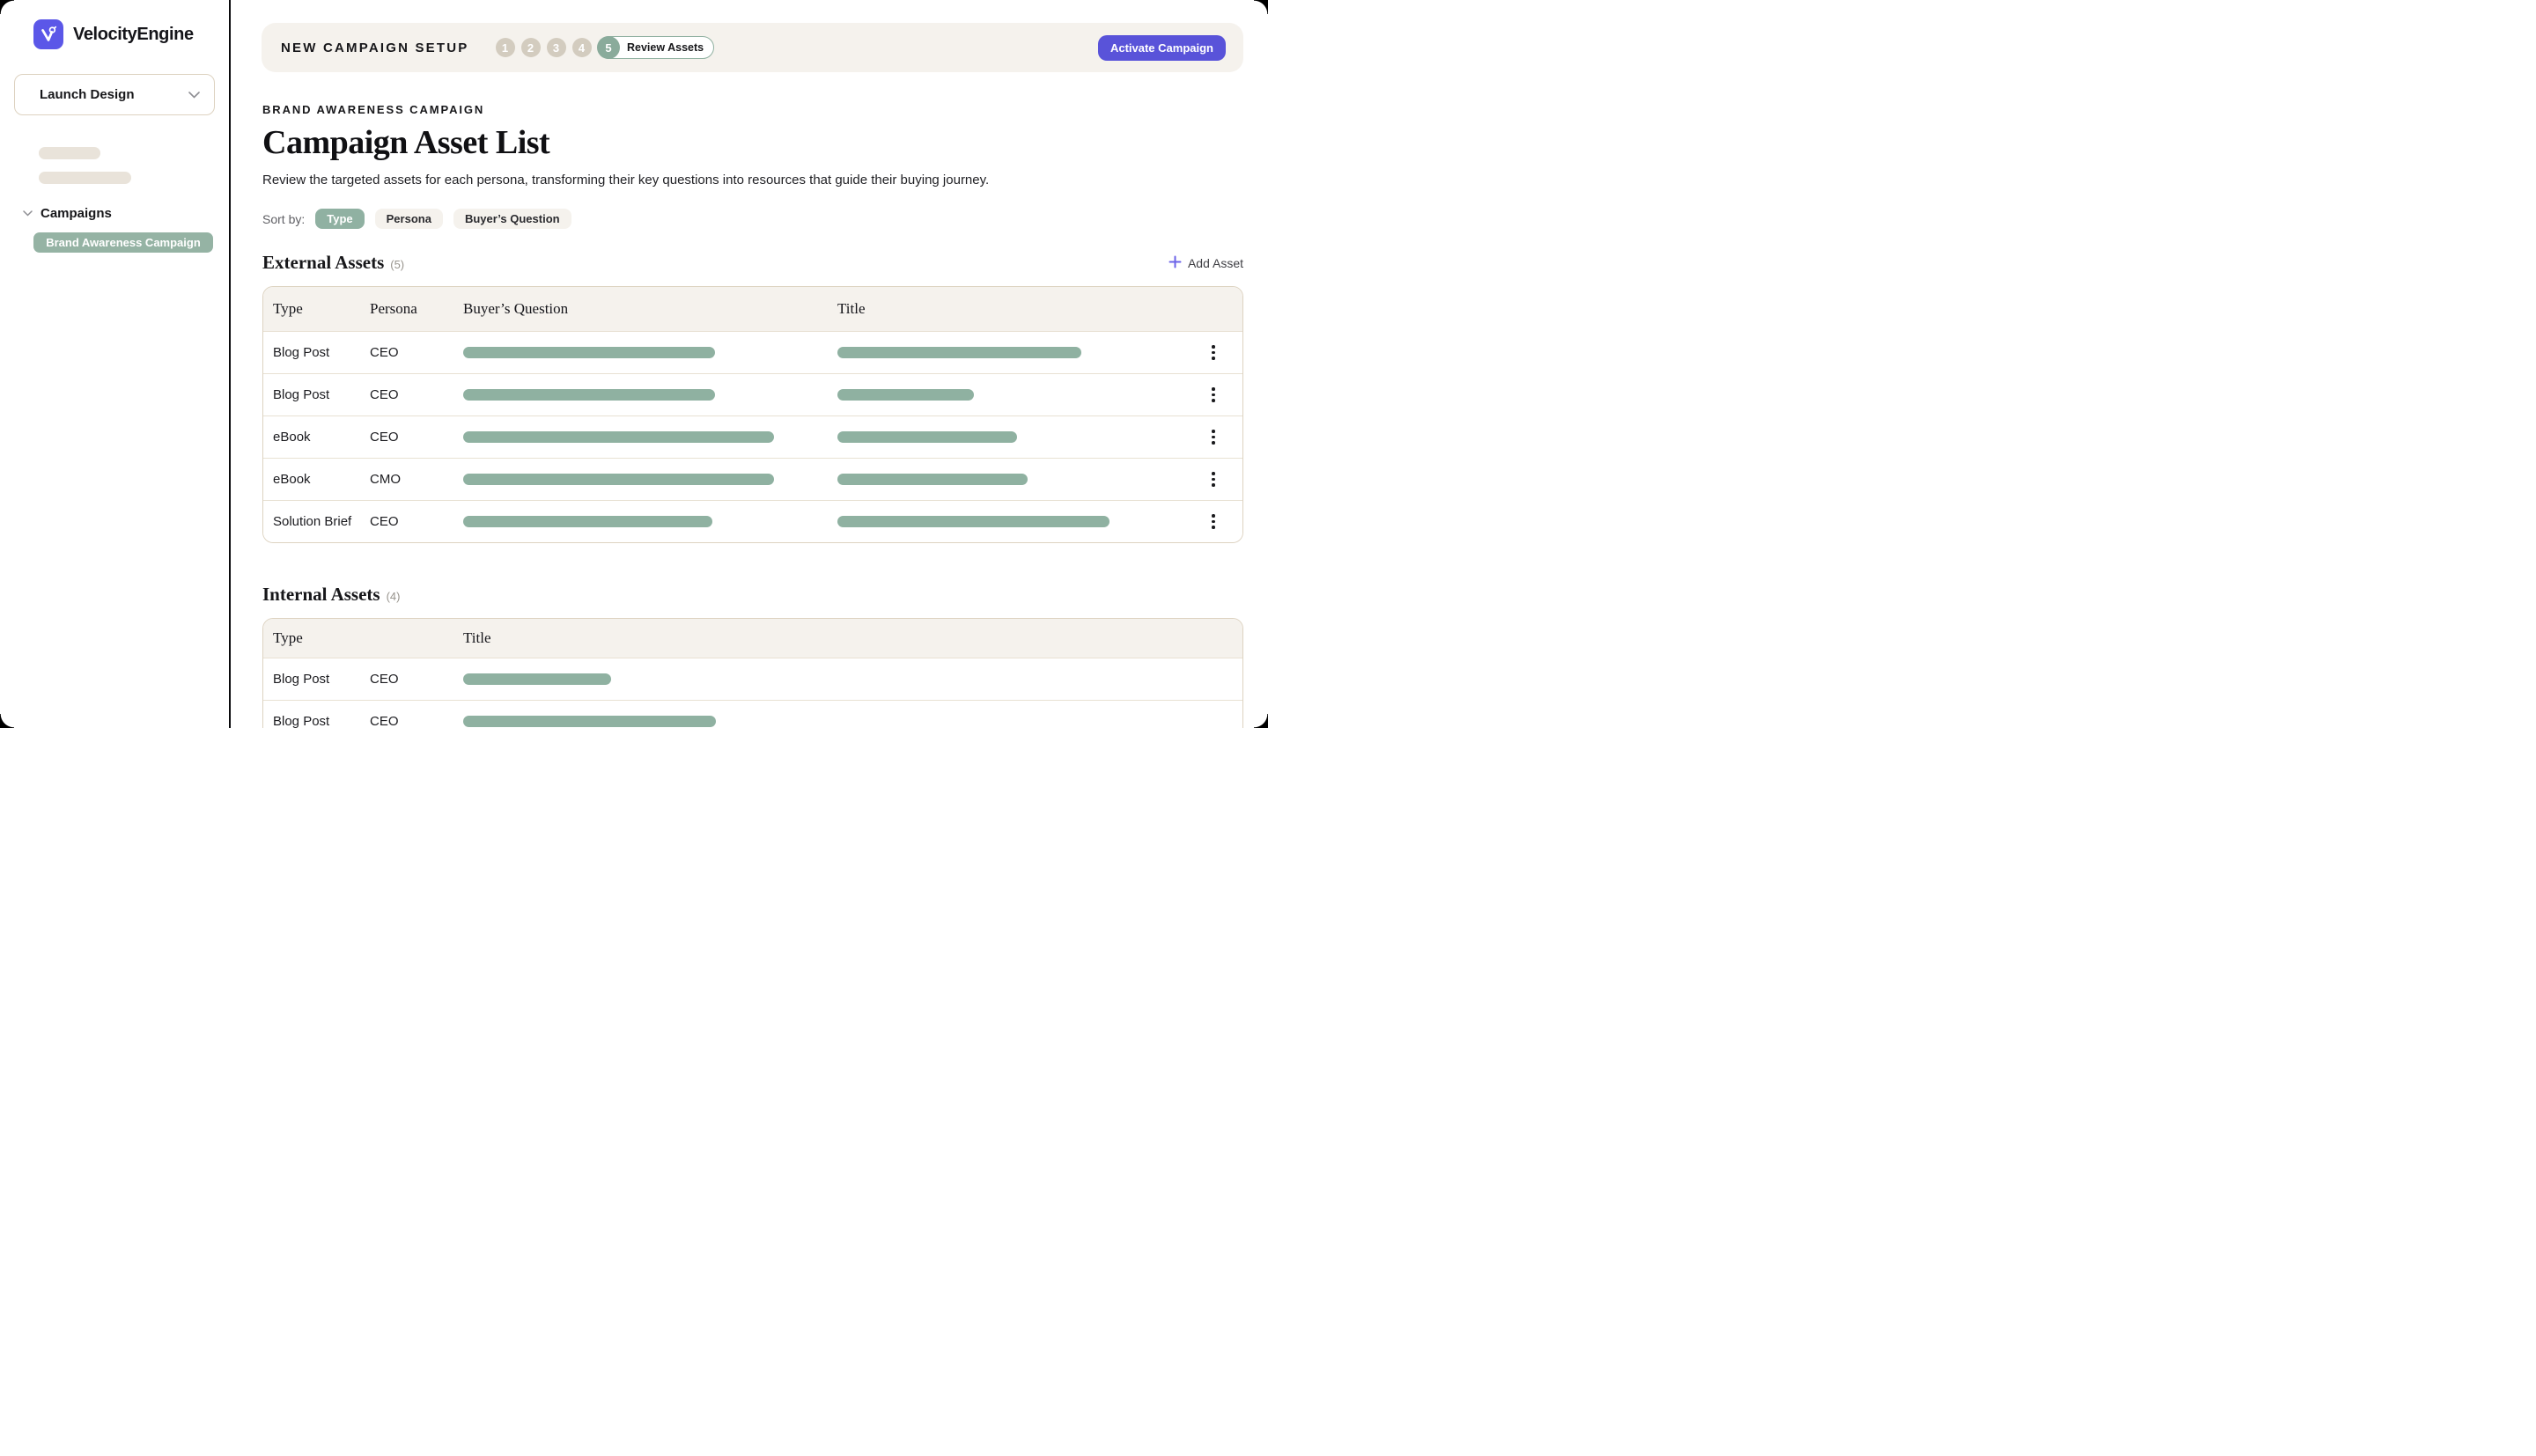  What do you see at coordinates (556, 47) in the screenshot?
I see `wizard-step-3: 3` at bounding box center [556, 47].